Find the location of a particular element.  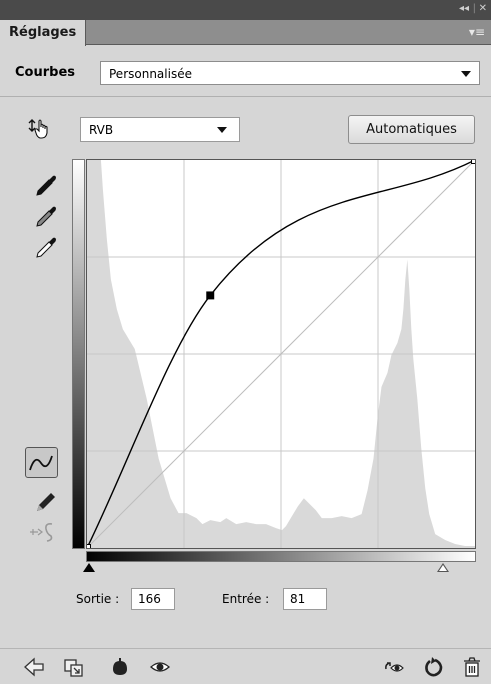

preset-row: Courbes Personnalisée is located at coordinates (245, 70).